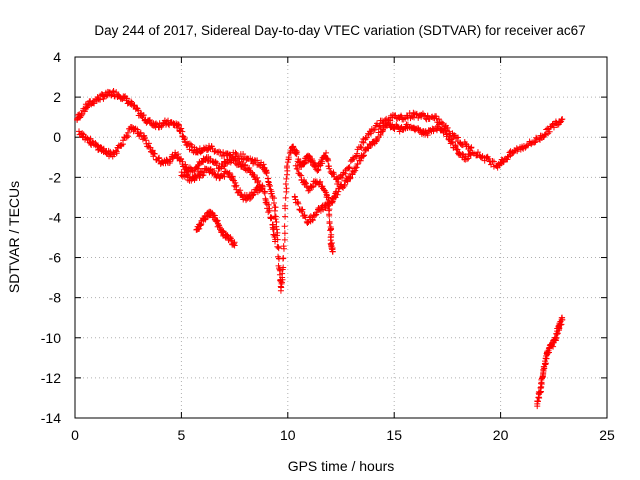 The image size is (640, 480). What do you see at coordinates (341, 466) in the screenshot?
I see `x-axis-label: GPS time / hours` at bounding box center [341, 466].